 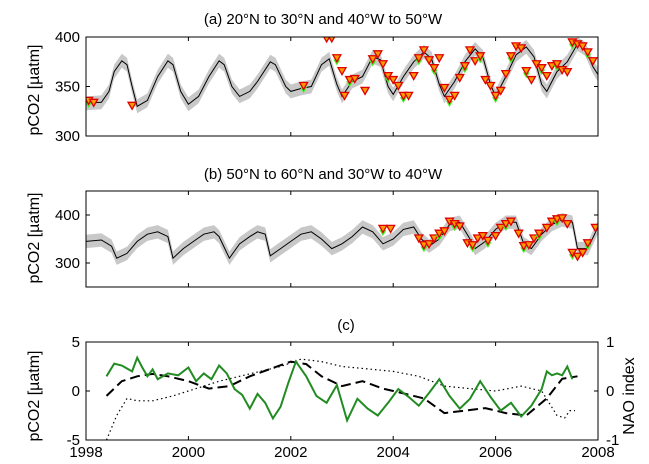 I want to click on y-tick-label: 0, so click(x=76, y=391).